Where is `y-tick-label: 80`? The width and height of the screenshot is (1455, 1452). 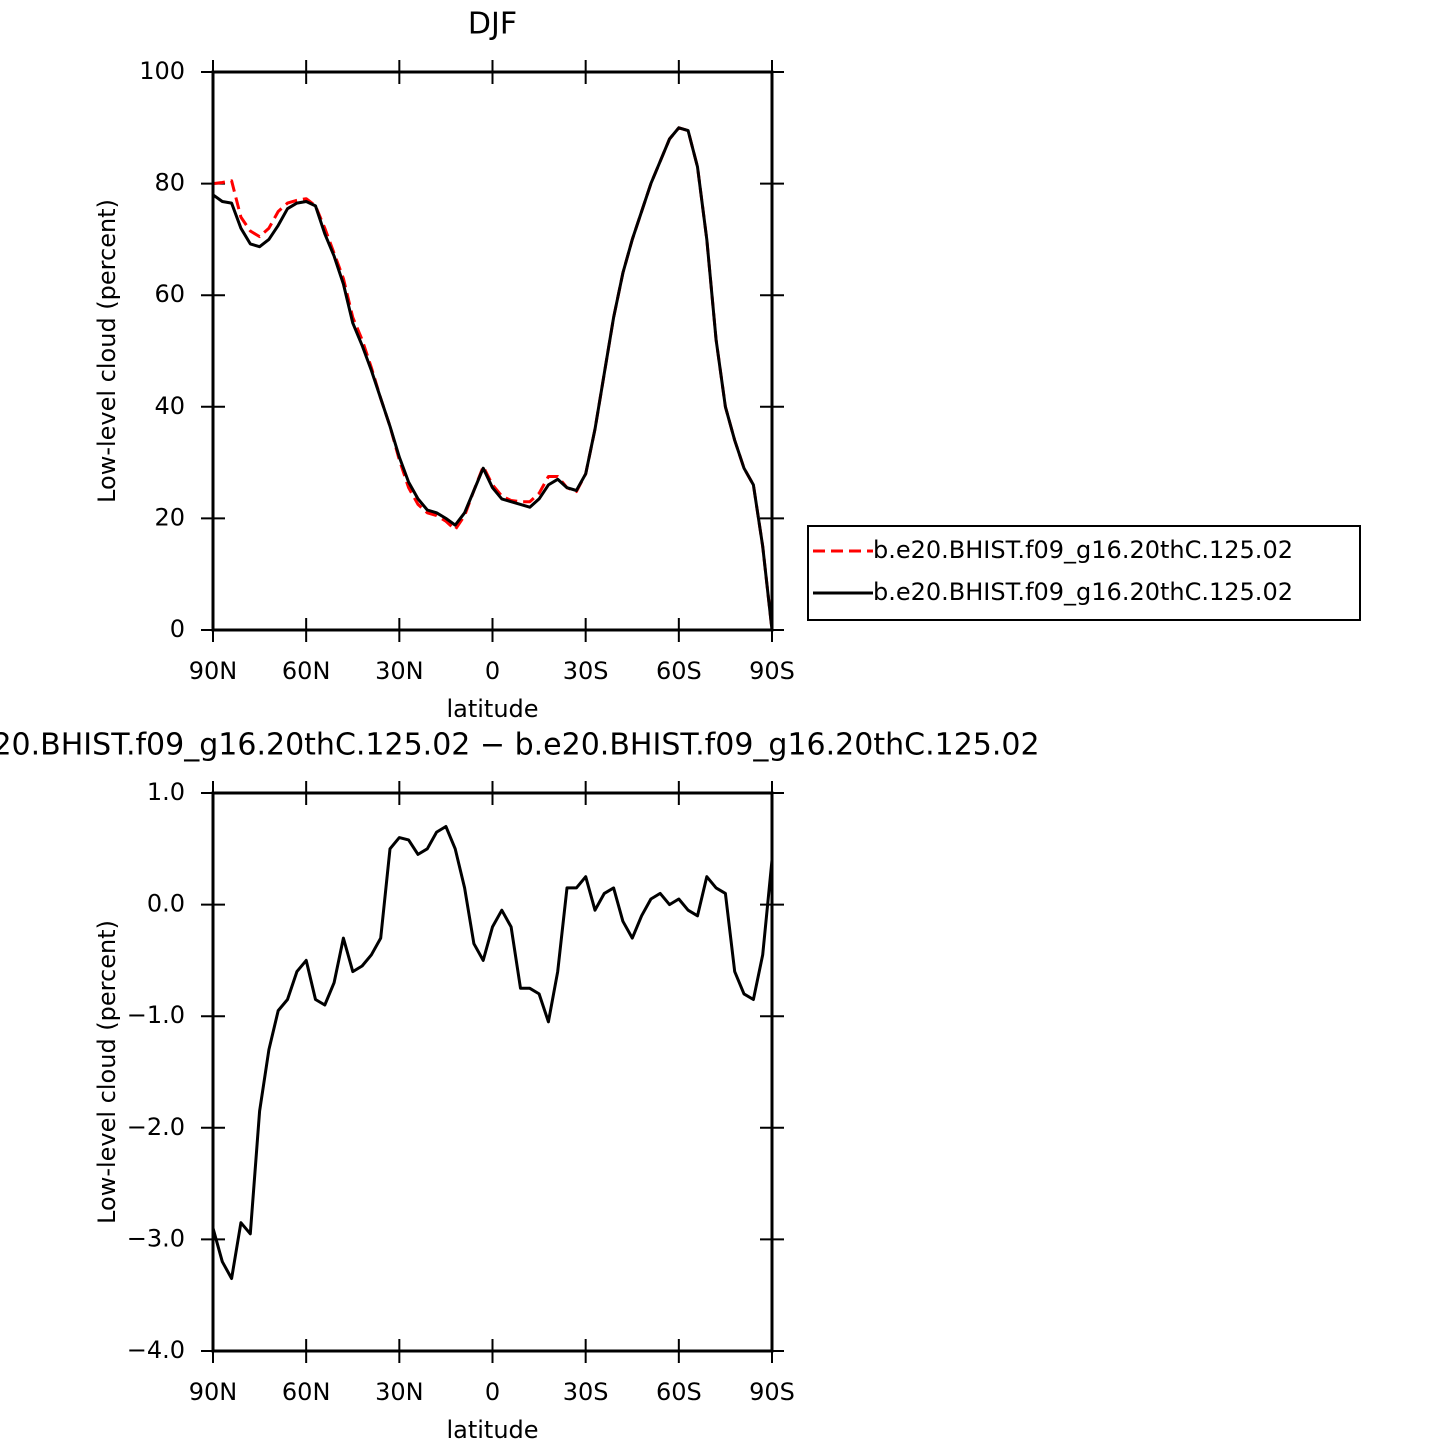 y-tick-label: 80 is located at coordinates (169, 183).